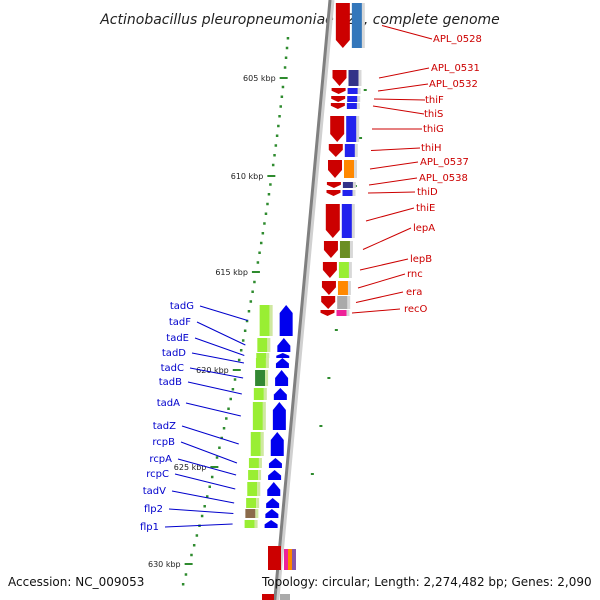  What do you see at coordinates (433, 129) in the screenshot?
I see `forward-gene-label: thiG` at bounding box center [433, 129].